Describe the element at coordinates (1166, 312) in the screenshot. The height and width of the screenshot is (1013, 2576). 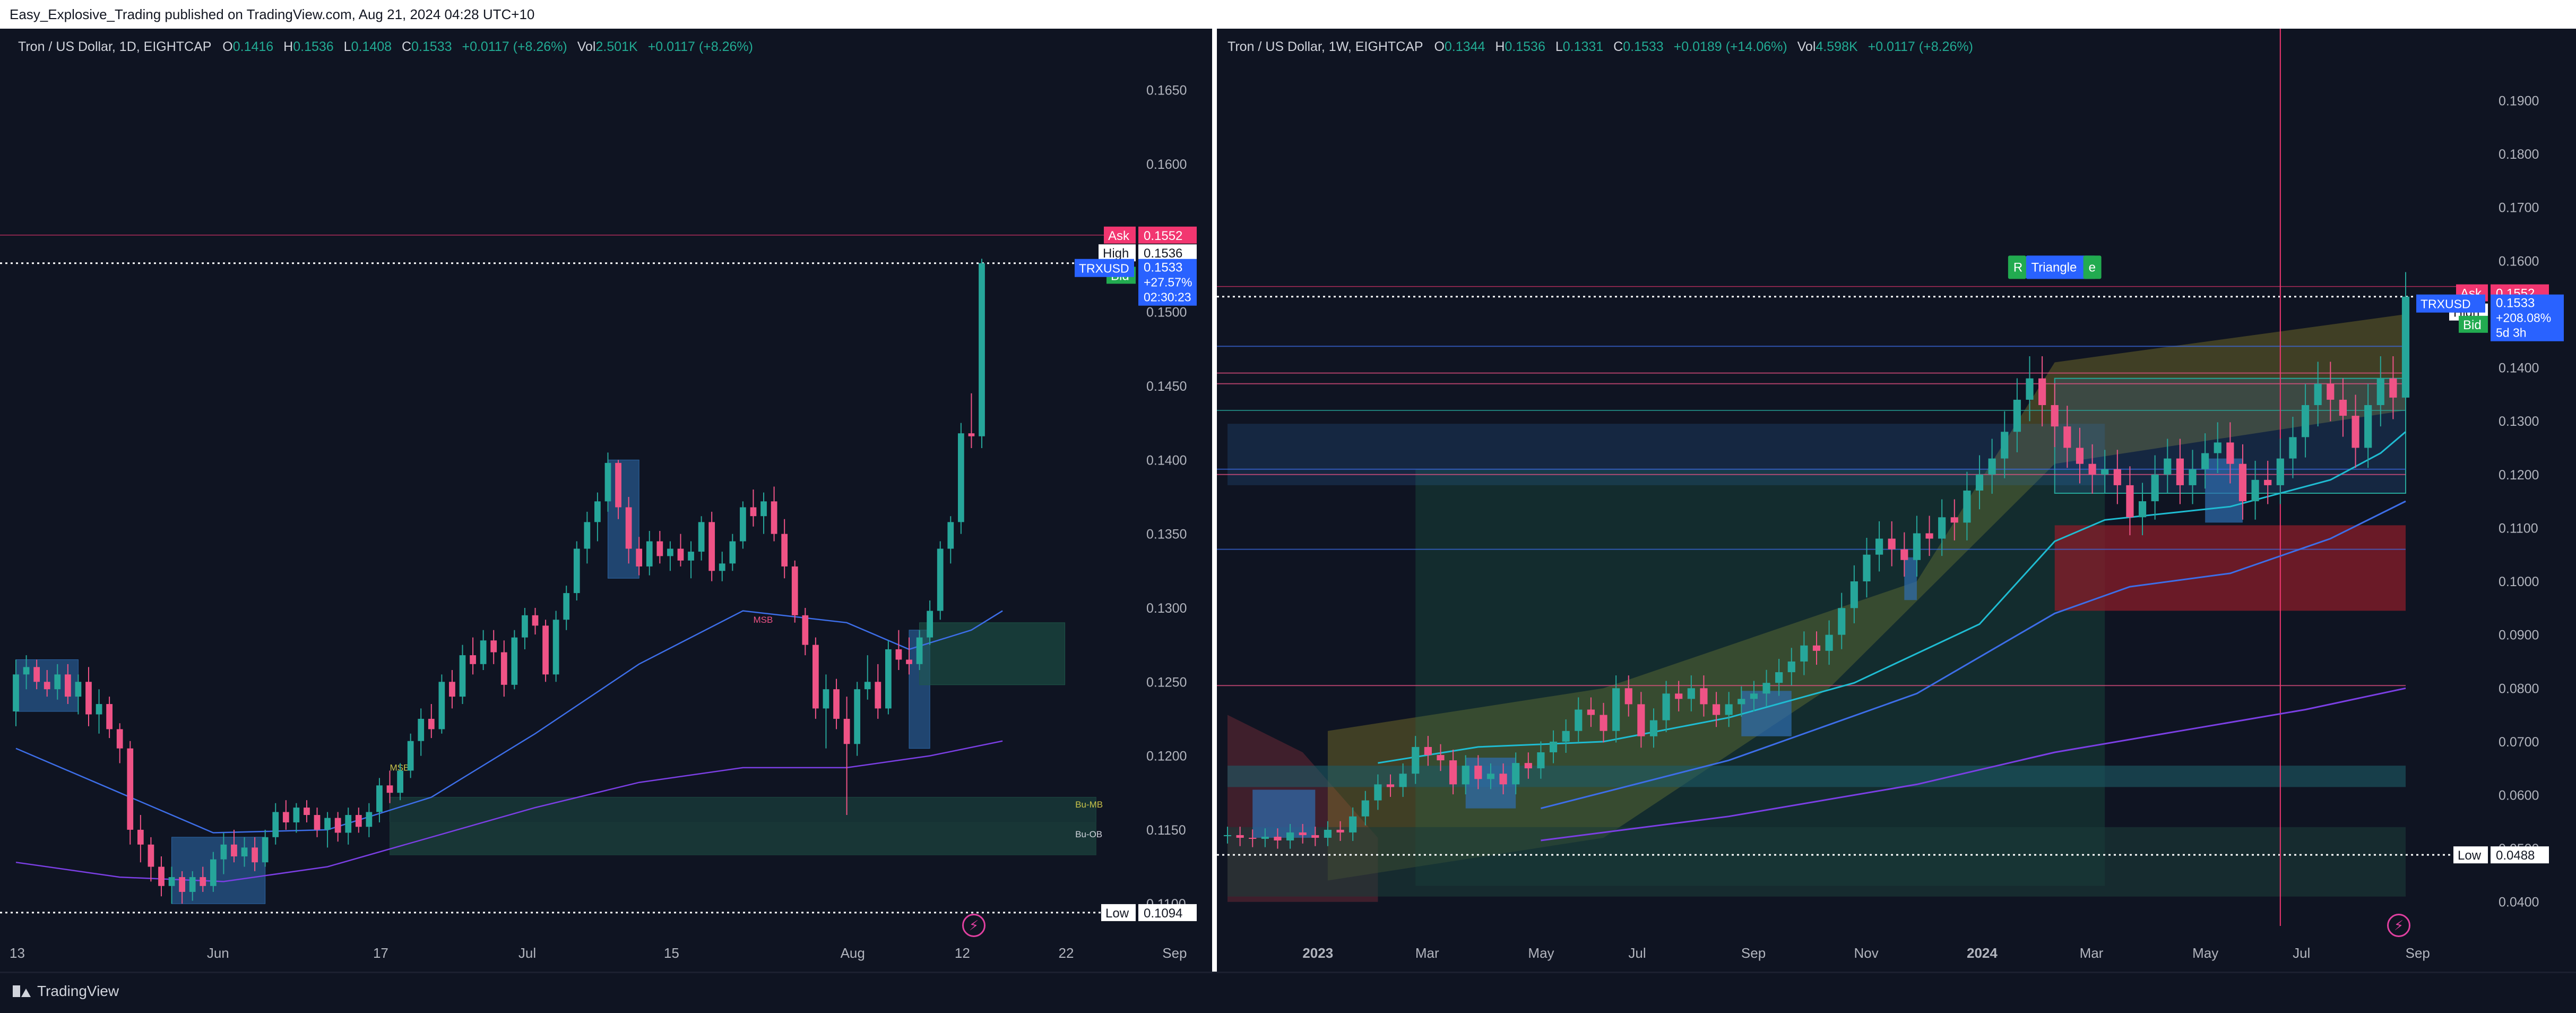
I see `daily-y-tick: 0.1500` at that location.